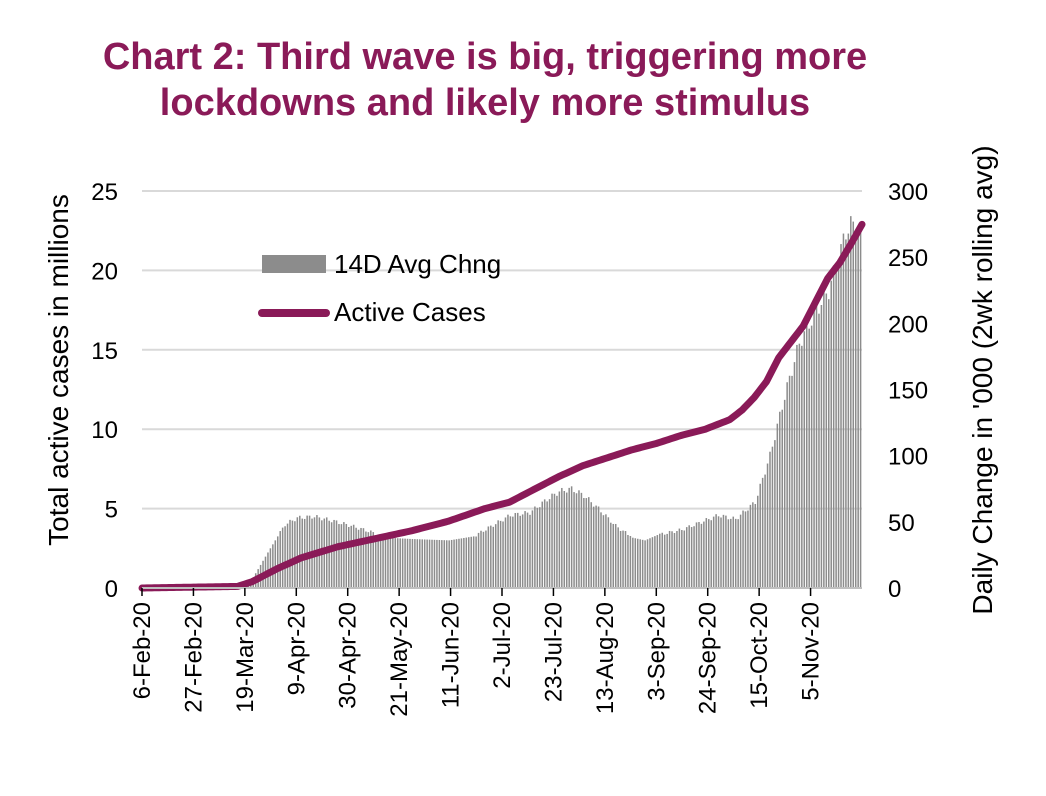  What do you see at coordinates (296, 648) in the screenshot?
I see `x-tick-label: 9-Apr-20` at bounding box center [296, 648].